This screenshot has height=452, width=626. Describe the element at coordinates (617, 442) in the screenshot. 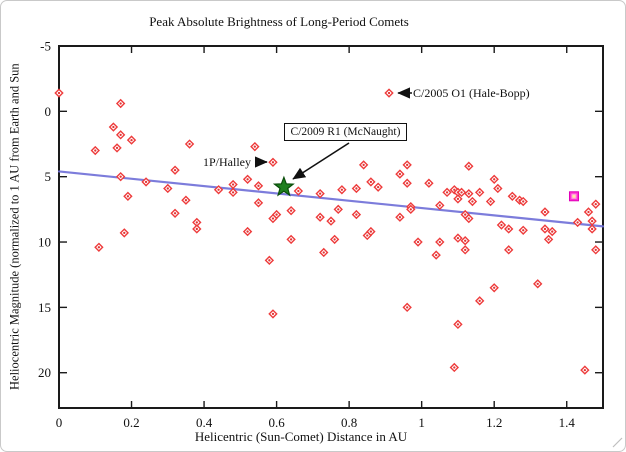

I see `resize-grip` at that location.